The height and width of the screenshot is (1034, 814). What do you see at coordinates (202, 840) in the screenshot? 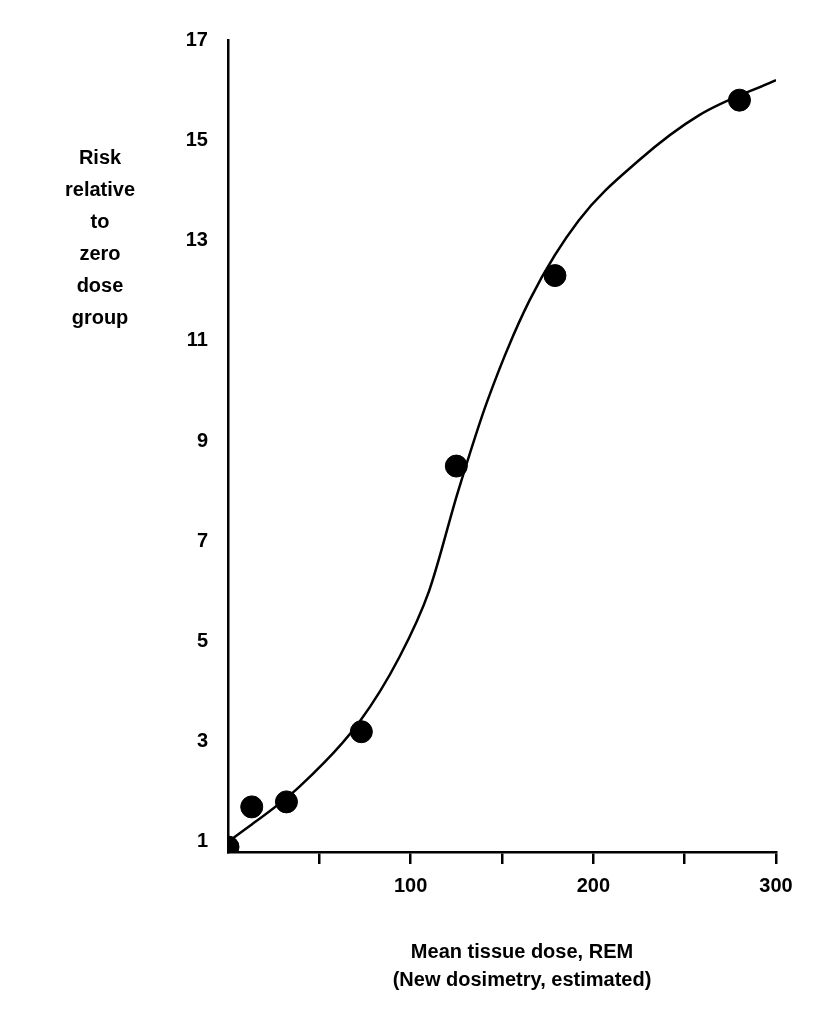
I see `y-tick-label: 1` at bounding box center [202, 840].